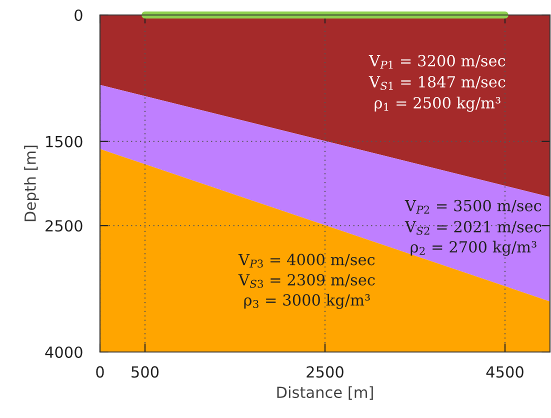 This screenshot has height=418, width=551. What do you see at coordinates (473, 248) in the screenshot?
I see `annotation: ρ$_{2}$ = 2700 kg/m³` at bounding box center [473, 248].